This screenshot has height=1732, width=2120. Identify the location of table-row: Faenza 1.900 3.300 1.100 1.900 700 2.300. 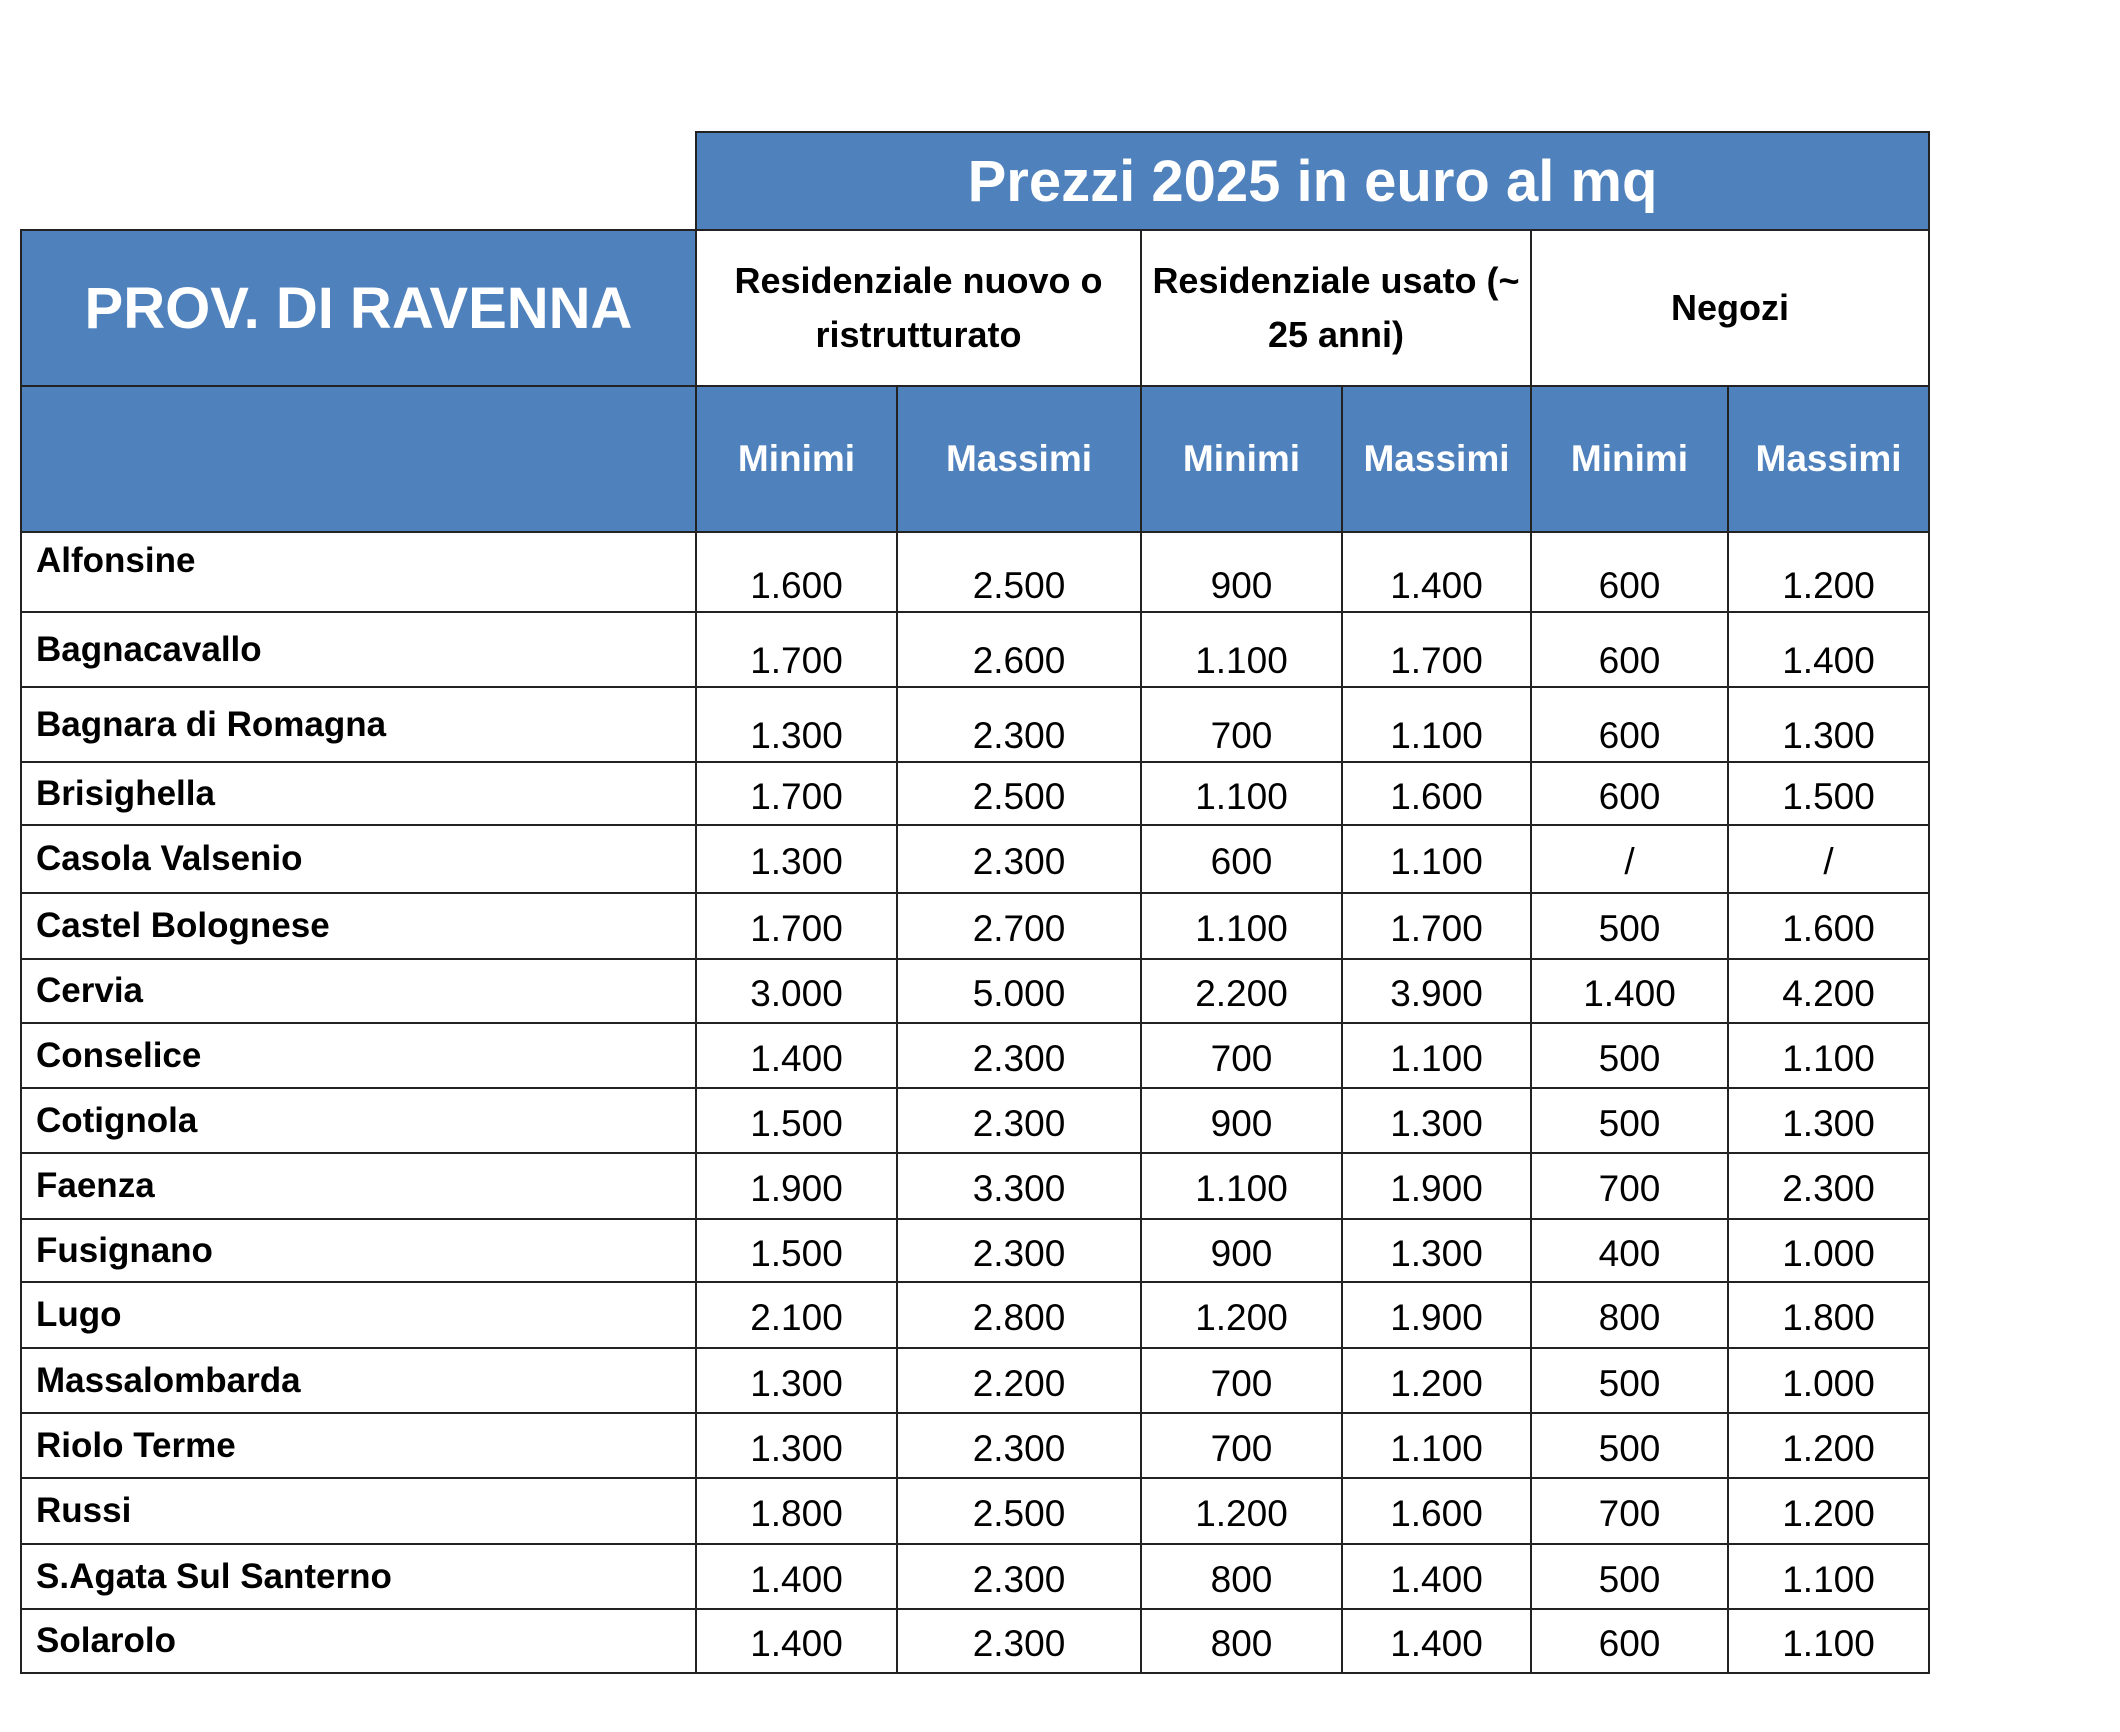
(975, 1186).